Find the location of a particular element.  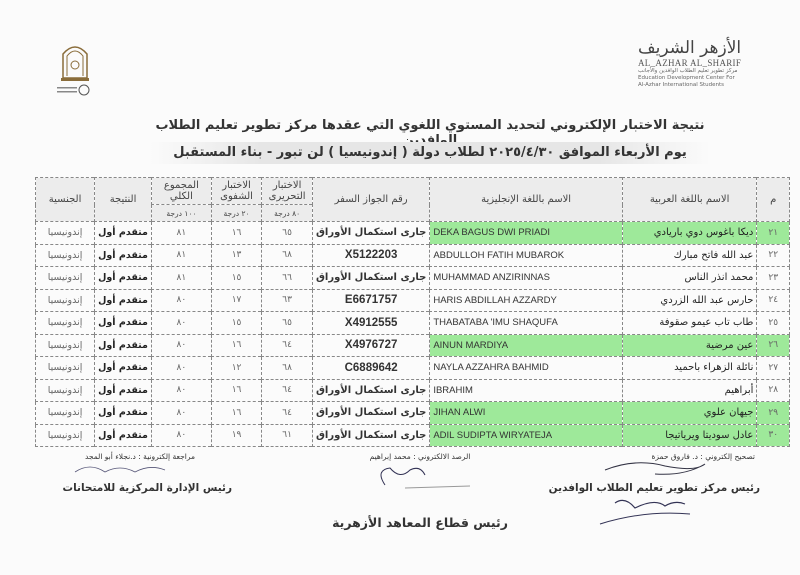

cell-passport: X4912555 is located at coordinates (371, 323).